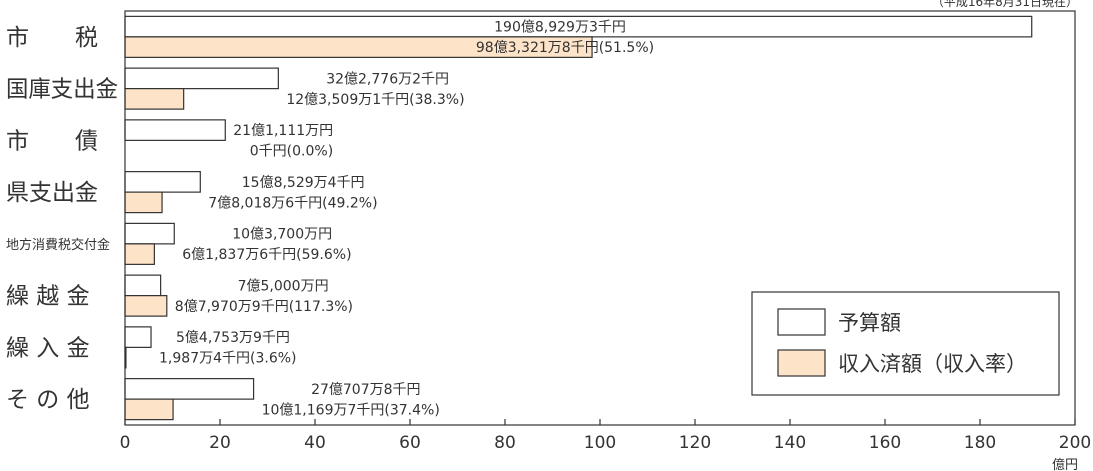 The image size is (1093, 471). What do you see at coordinates (283, 286) in the screenshot?
I see `data-label-budget: 7億5,000万円` at bounding box center [283, 286].